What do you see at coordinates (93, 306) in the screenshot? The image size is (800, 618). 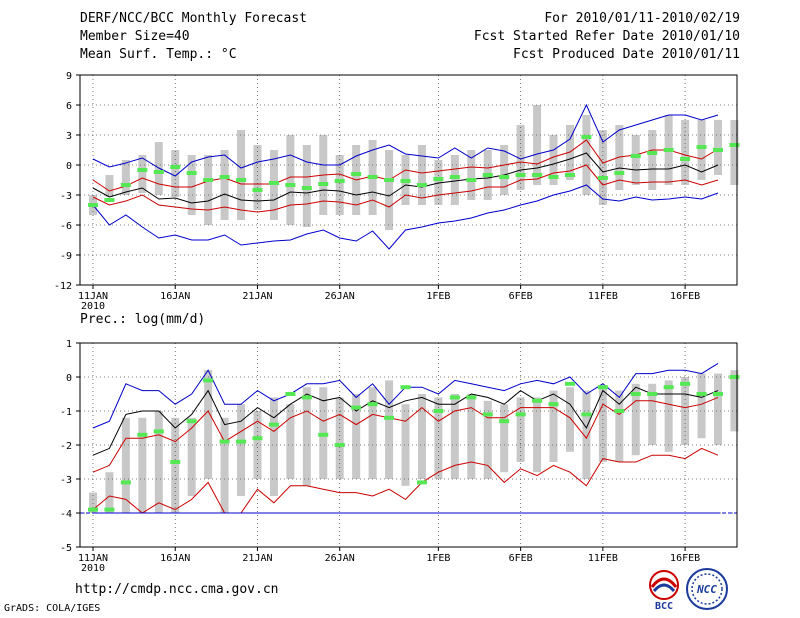 I see `temperature-xtick-year: 2010` at bounding box center [93, 306].